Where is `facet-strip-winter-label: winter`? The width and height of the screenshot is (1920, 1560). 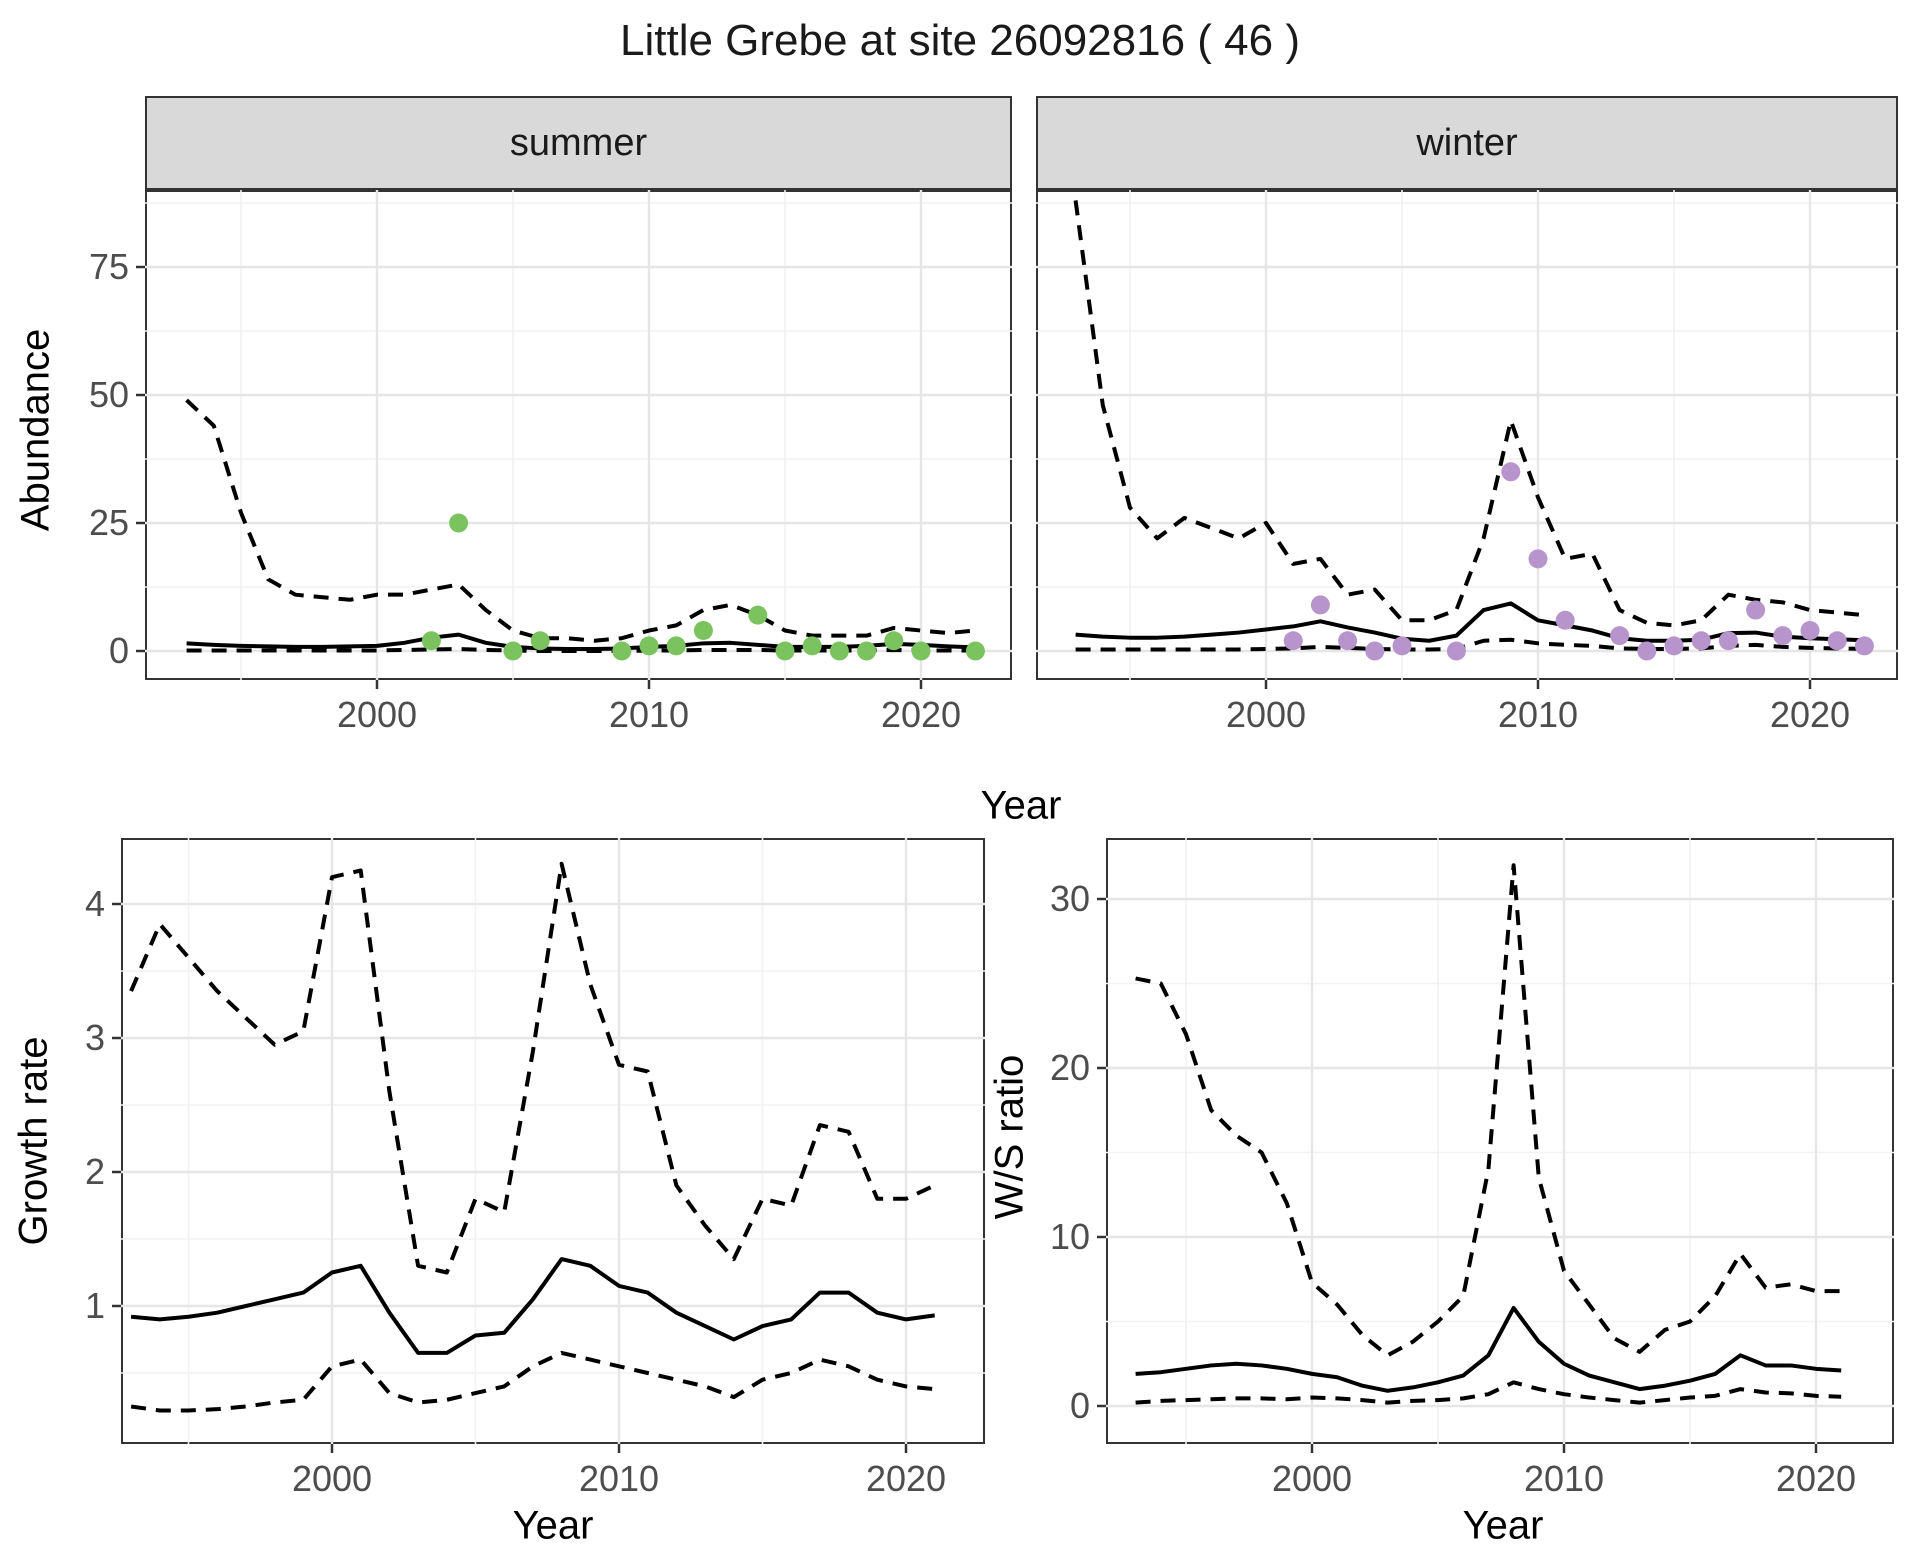
facet-strip-winter-label: winter is located at coordinates (1467, 142).